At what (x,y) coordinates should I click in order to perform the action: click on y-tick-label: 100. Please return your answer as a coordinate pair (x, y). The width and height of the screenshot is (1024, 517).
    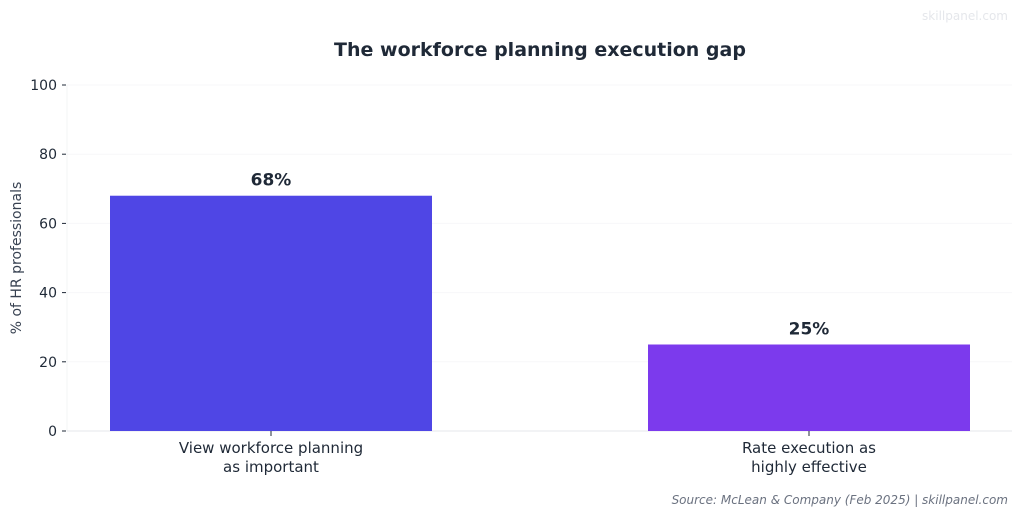
    Looking at the image, I should click on (43, 86).